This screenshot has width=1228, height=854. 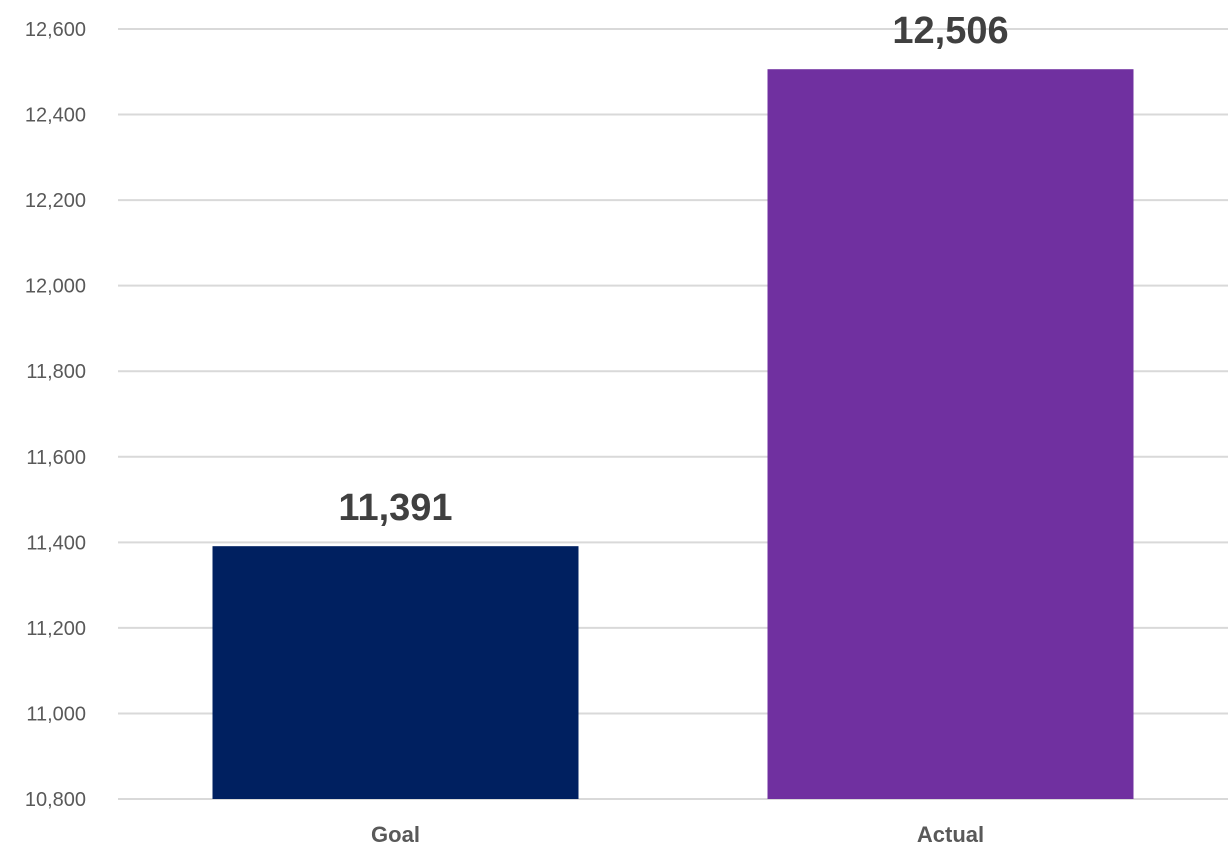 What do you see at coordinates (677, 834) in the screenshot?
I see `x-axis-tick-labels: Goal Actual` at bounding box center [677, 834].